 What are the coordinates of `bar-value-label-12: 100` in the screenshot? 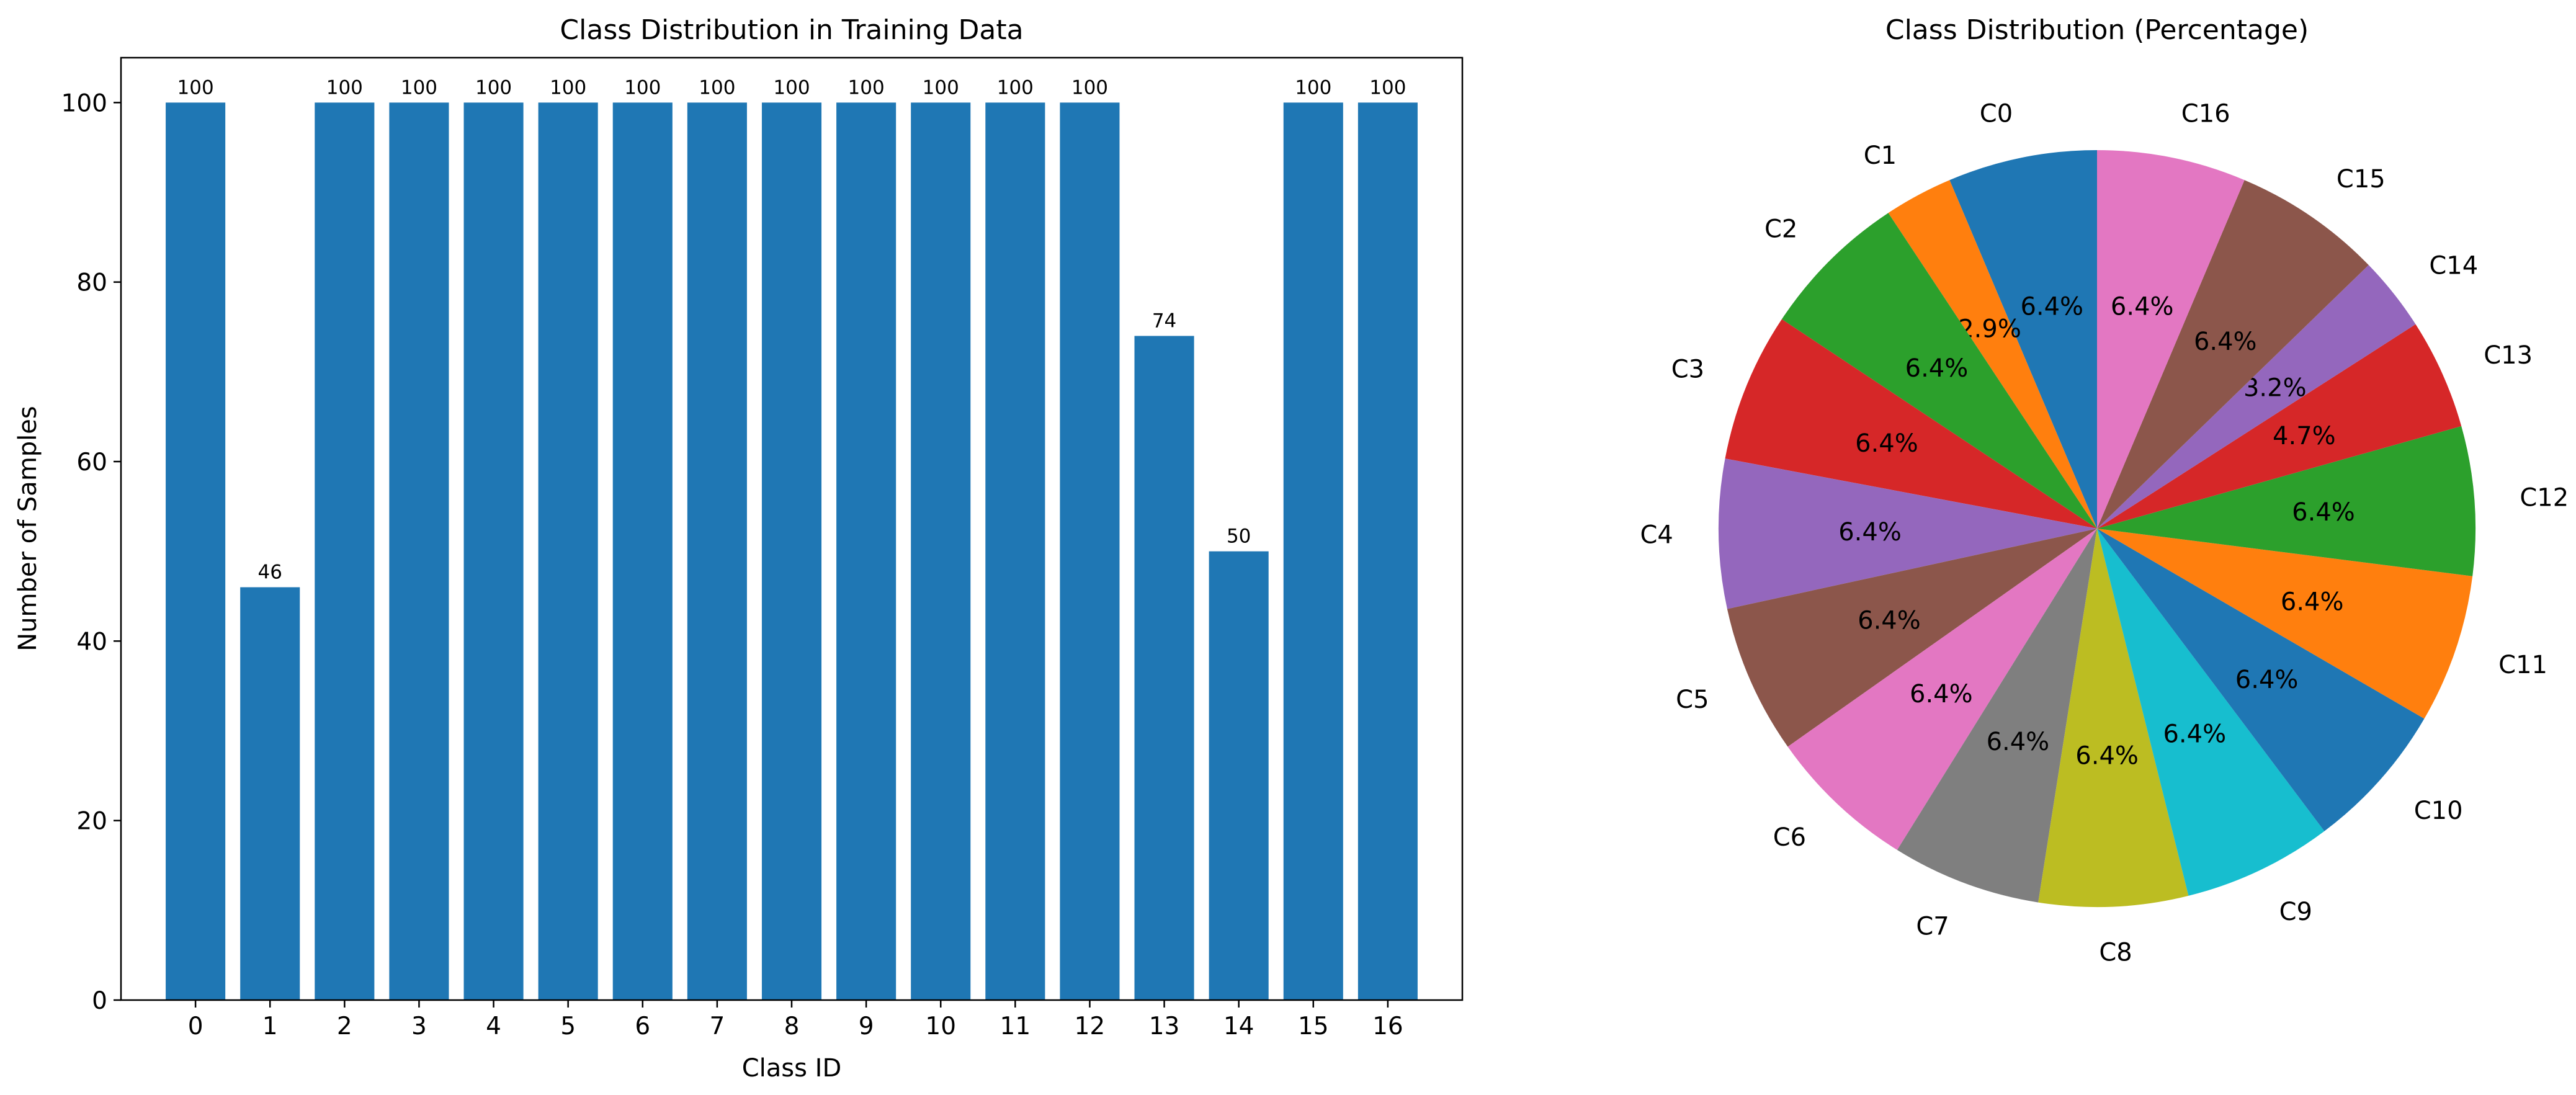 It's located at (1089, 87).